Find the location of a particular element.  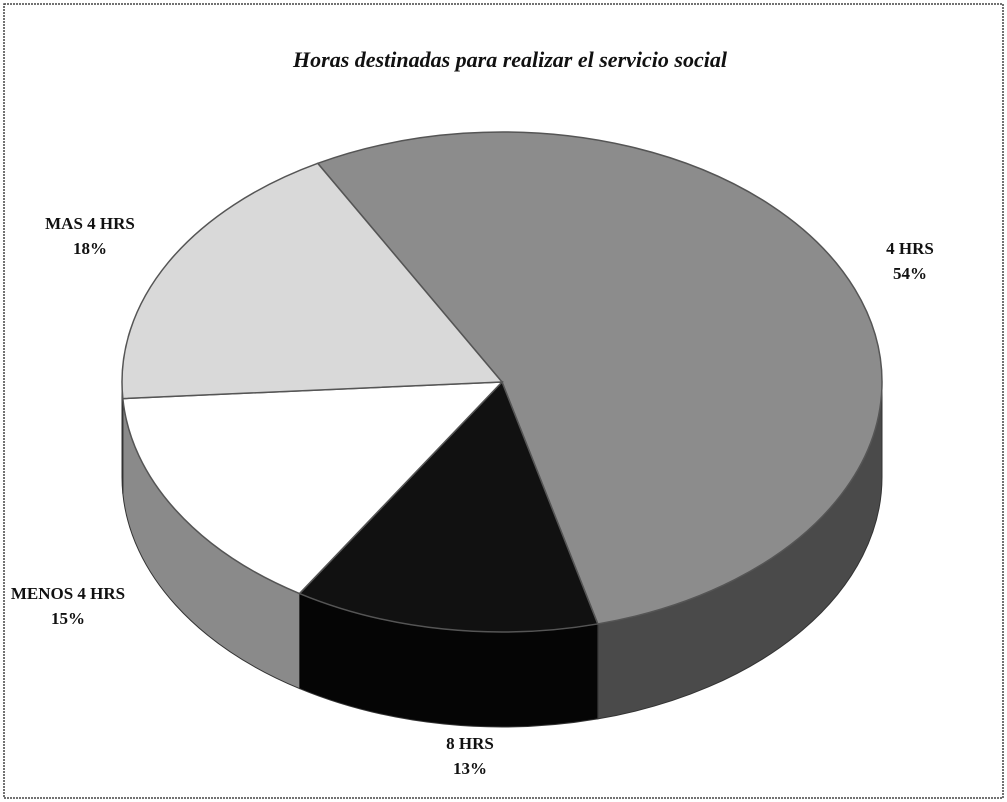

slice-value-label: 54% is located at coordinates (910, 273).